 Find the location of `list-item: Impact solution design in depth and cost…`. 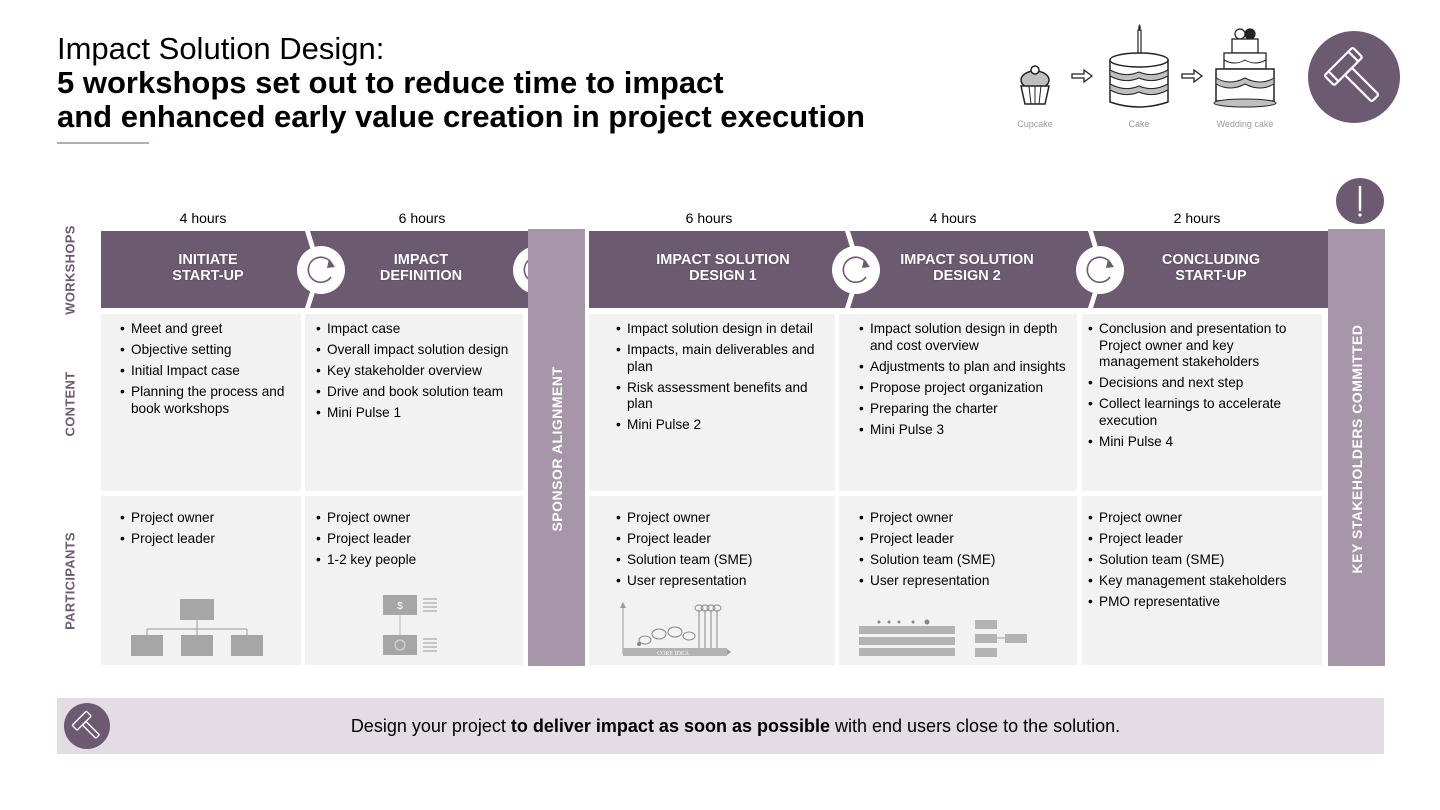

list-item: Impact solution design in depth and cost… is located at coordinates (964, 337).